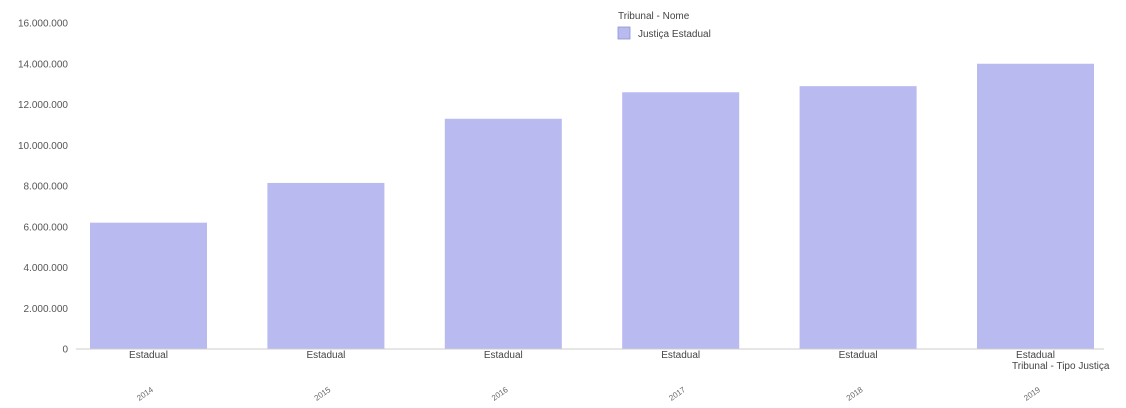 The width and height of the screenshot is (1126, 408). What do you see at coordinates (500, 394) in the screenshot?
I see `x-year-label: 2016` at bounding box center [500, 394].